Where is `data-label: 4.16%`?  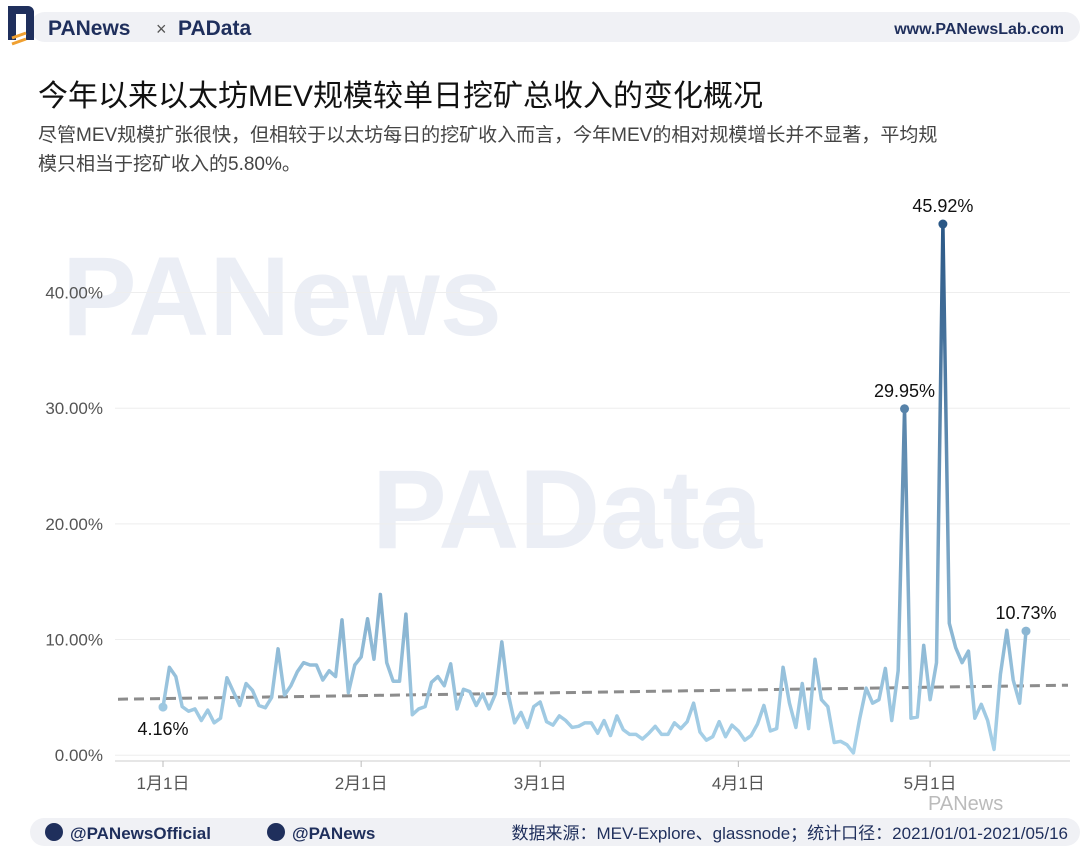 data-label: 4.16% is located at coordinates (162, 729).